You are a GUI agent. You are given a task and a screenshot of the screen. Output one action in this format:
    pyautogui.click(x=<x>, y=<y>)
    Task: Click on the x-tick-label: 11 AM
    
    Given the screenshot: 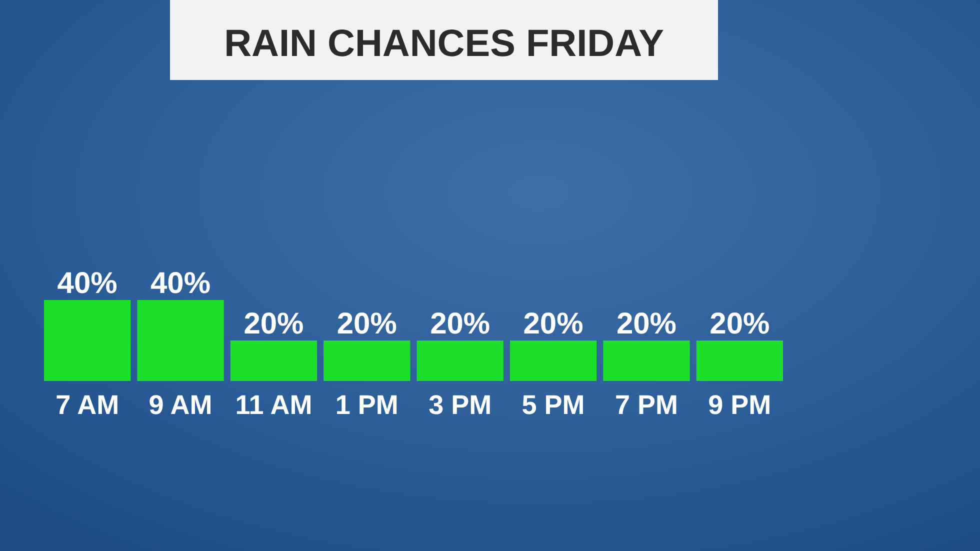 What is the action you would take?
    pyautogui.click(x=273, y=405)
    